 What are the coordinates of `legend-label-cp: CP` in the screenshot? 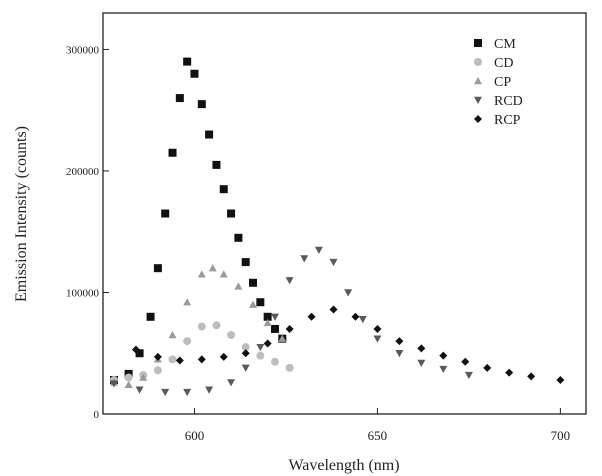 It's located at (502, 82).